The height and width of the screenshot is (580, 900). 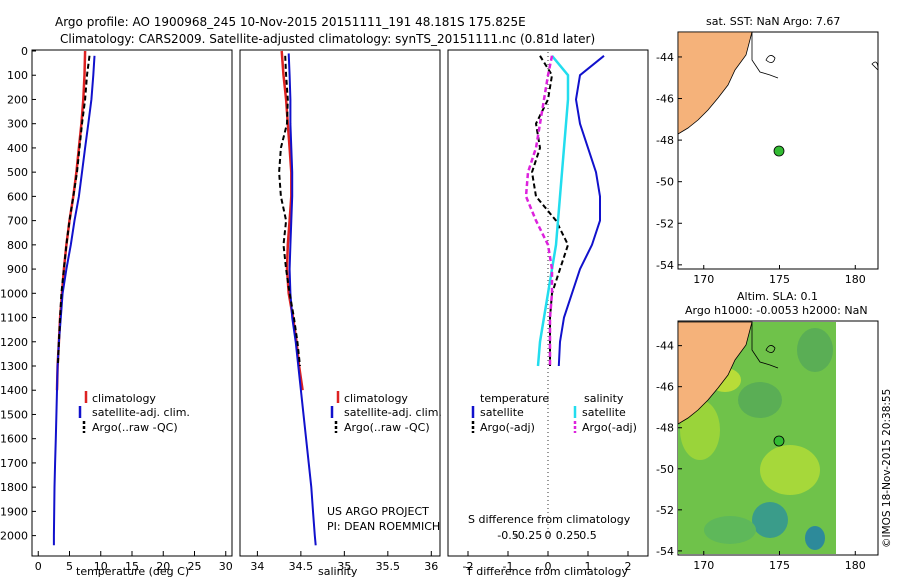 What do you see at coordinates (69, 566) in the screenshot?
I see `x-tick-label: 5` at bounding box center [69, 566].